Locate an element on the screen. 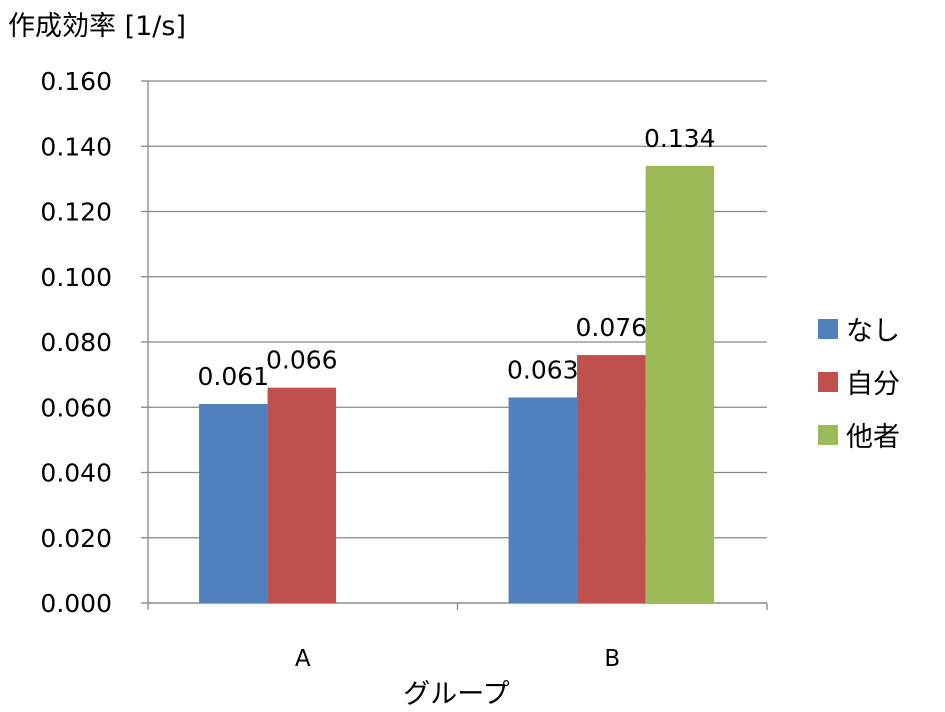 Image resolution: width=945 pixels, height=712 pixels. x-axis-title-wrapper: グループ is located at coordinates (472, 691).